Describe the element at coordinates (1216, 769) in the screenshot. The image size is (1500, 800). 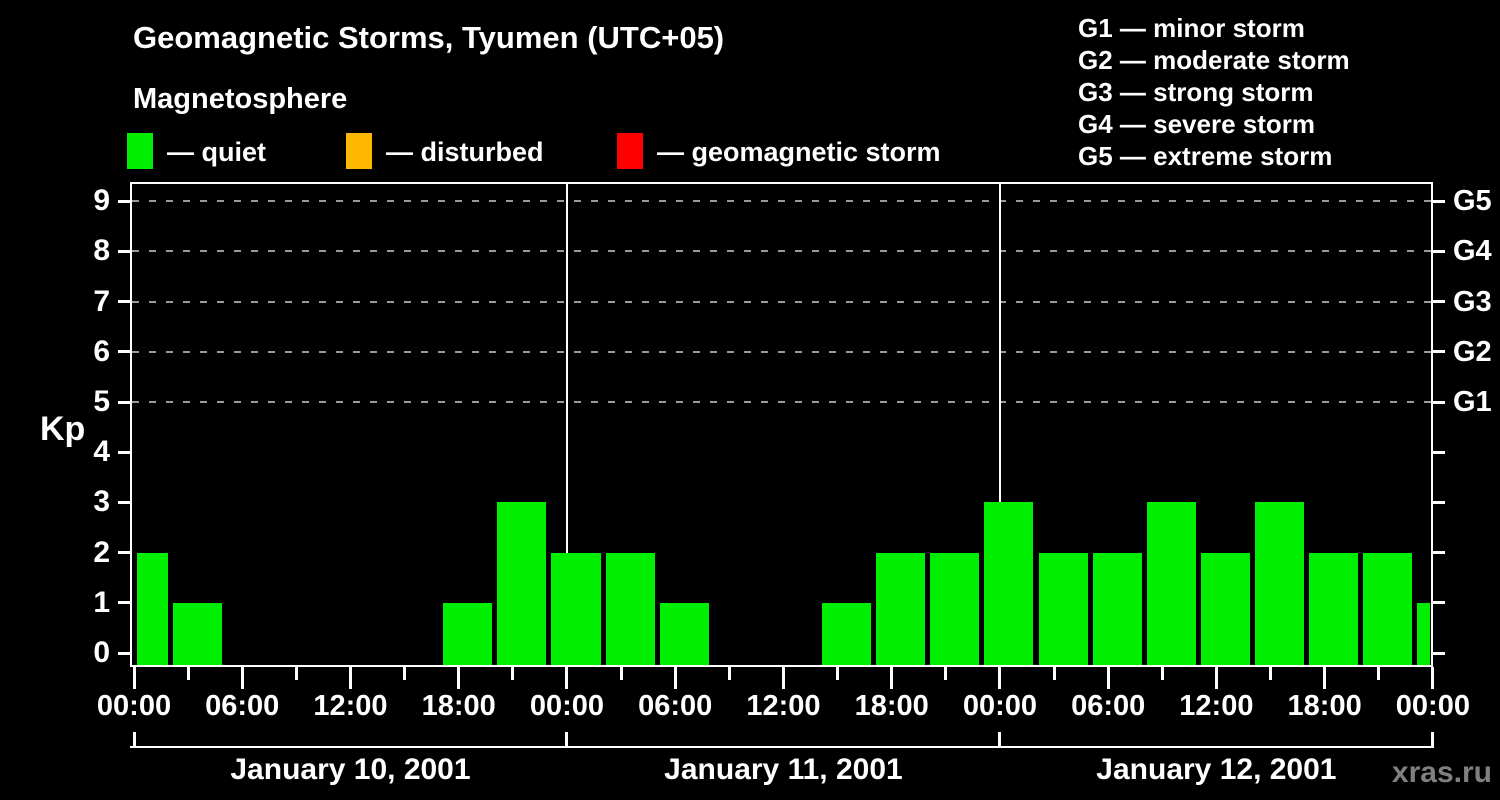
I see `date-label: January 12, 2001` at that location.